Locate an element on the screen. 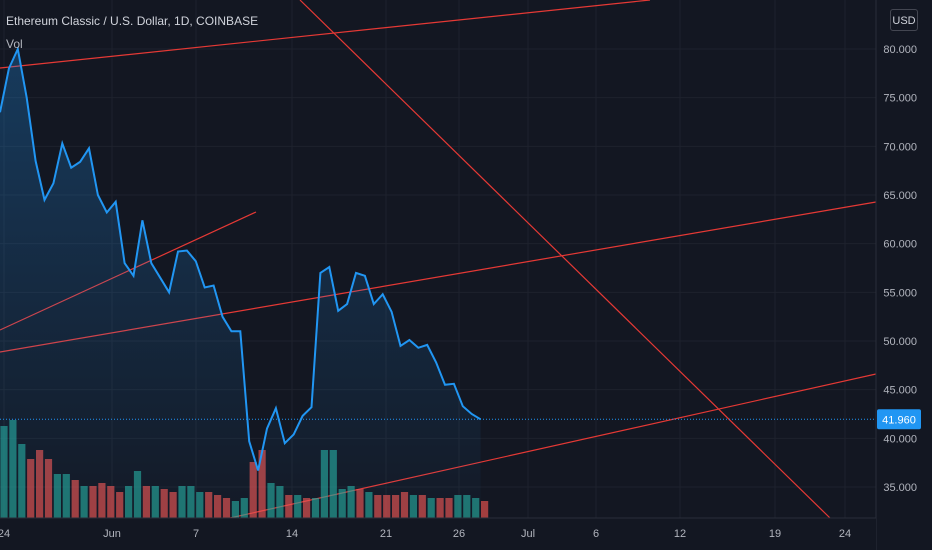 The image size is (932, 550). currency-button: USD is located at coordinates (904, 20).